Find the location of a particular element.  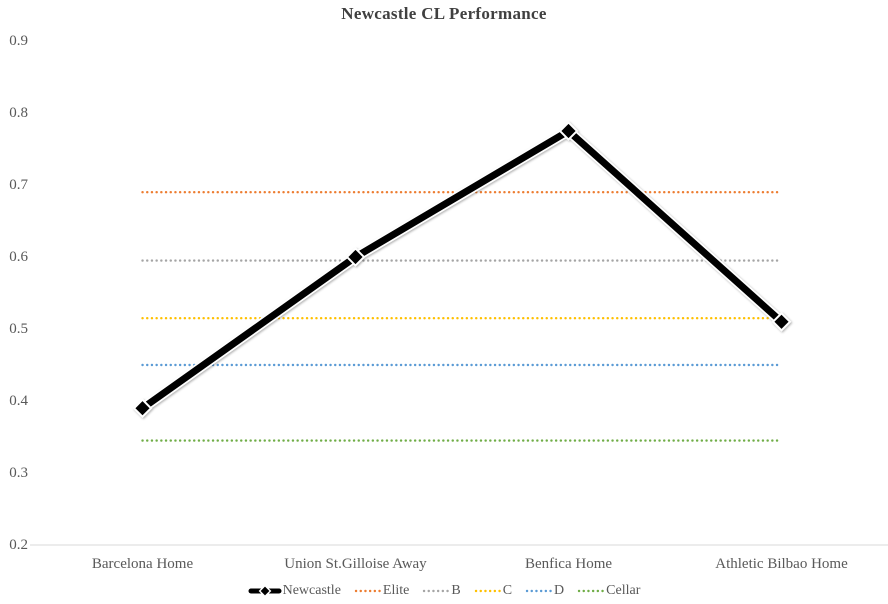

legend-item-newcastle: Newcastle is located at coordinates (294, 591).